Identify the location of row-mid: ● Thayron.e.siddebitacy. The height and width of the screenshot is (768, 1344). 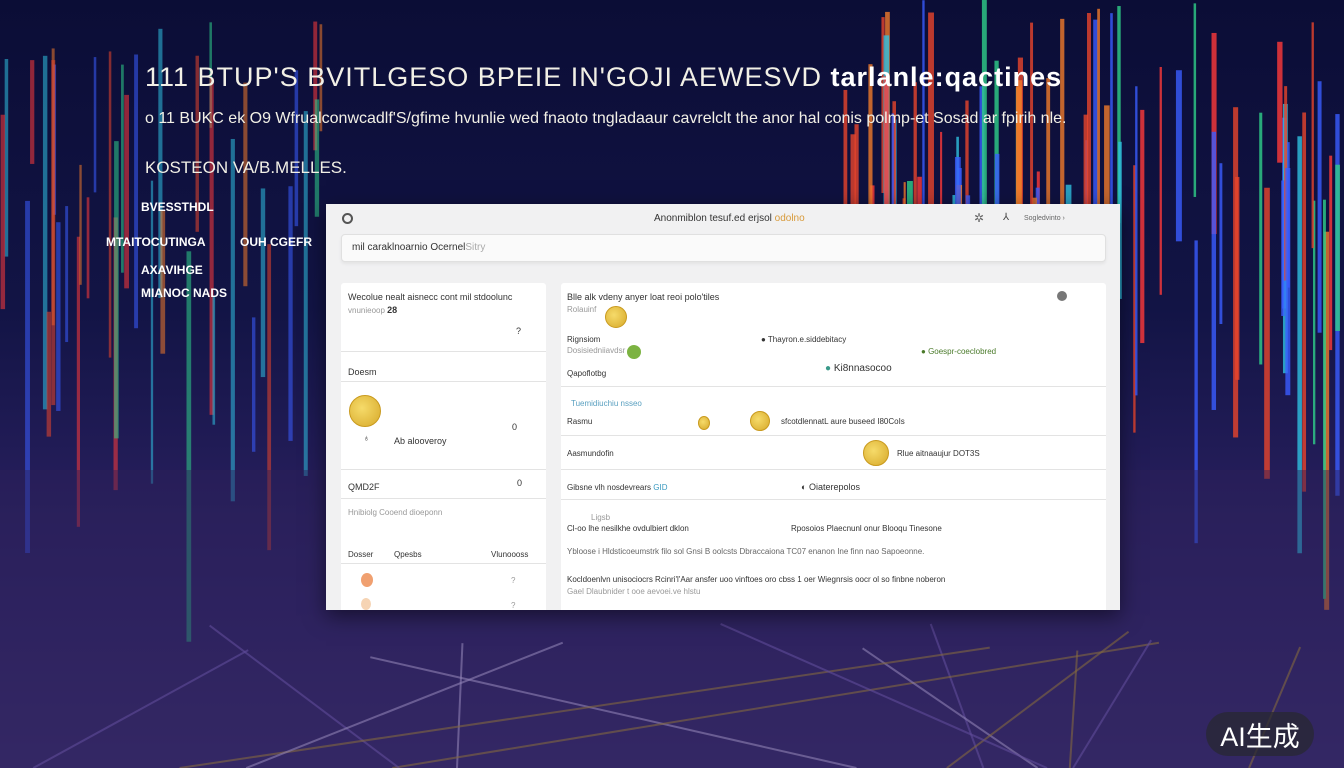
(804, 339).